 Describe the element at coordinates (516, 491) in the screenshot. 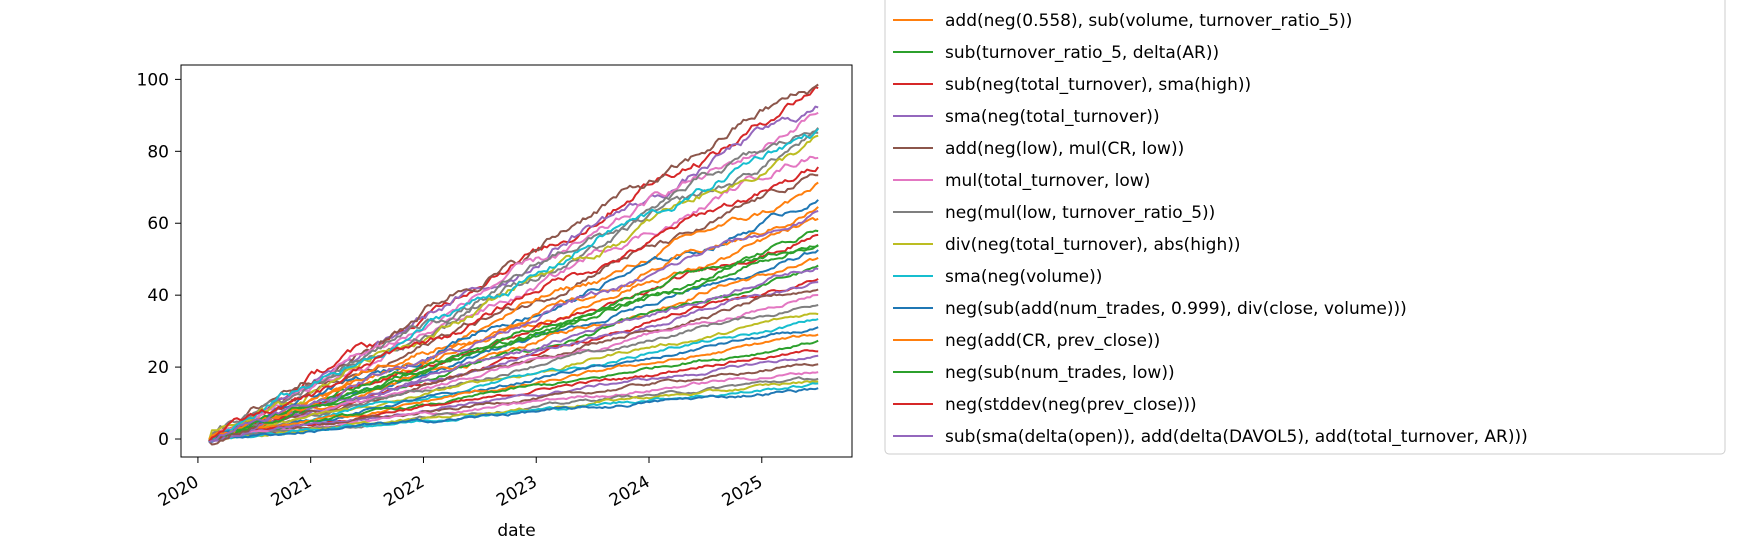

I see `x-tick-label: 2023` at that location.